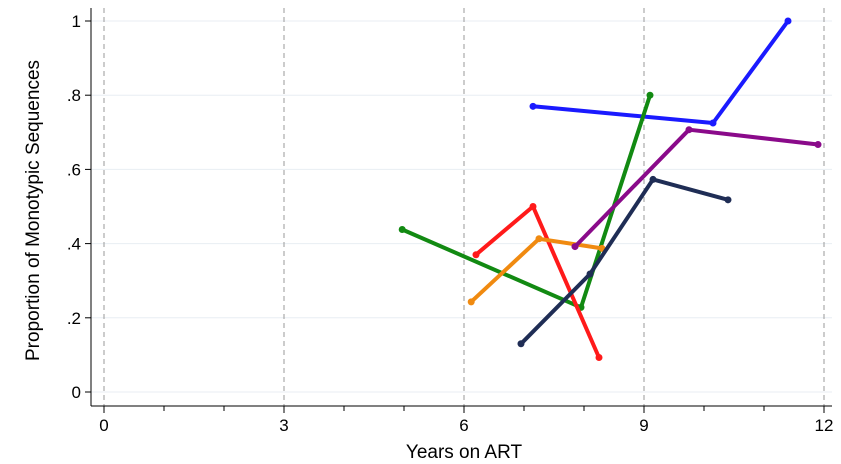  What do you see at coordinates (74, 169) in the screenshot?
I see `y-tick-label: .6` at bounding box center [74, 169].